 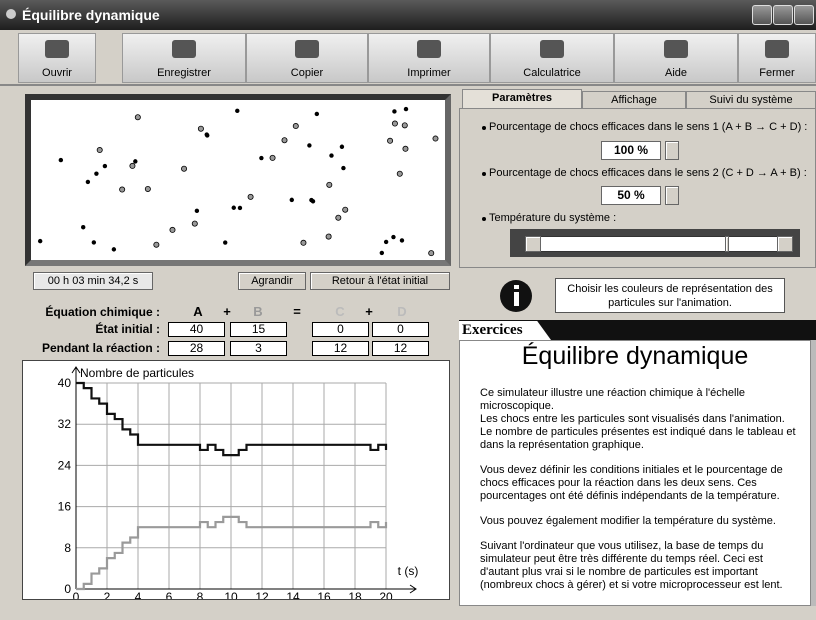 I want to click on y-tick-label: 32, so click(x=65, y=424).